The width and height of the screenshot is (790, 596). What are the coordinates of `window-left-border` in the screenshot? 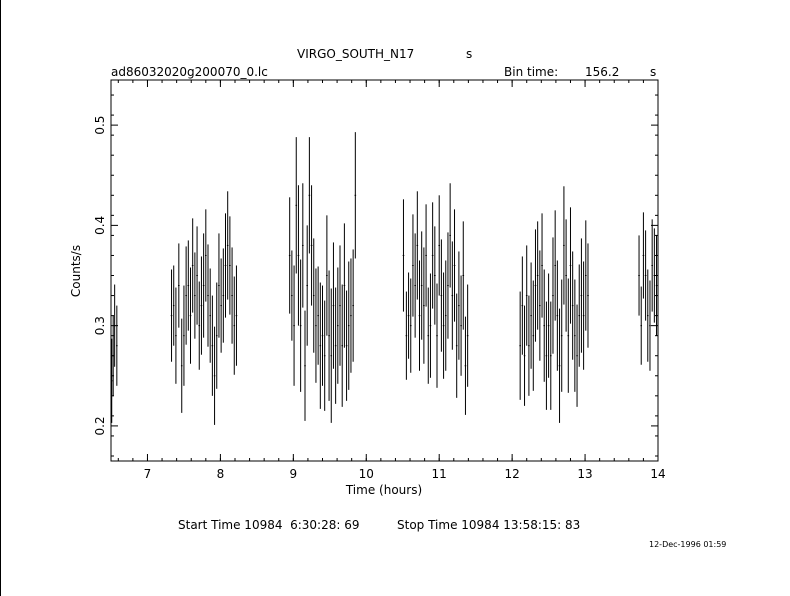 It's located at (0, 298).